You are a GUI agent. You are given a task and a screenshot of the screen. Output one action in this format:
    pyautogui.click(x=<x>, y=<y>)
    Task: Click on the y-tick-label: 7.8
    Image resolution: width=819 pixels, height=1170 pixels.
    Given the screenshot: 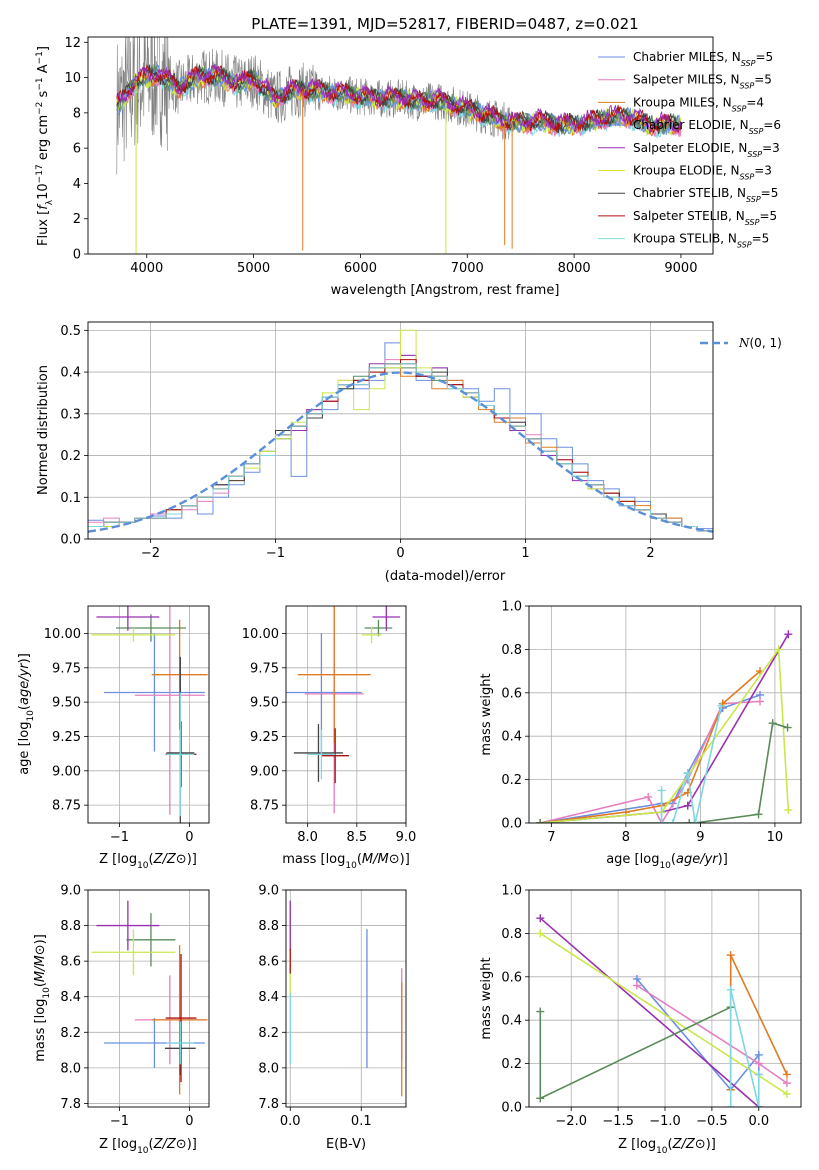 What is the action you would take?
    pyautogui.click(x=268, y=1104)
    